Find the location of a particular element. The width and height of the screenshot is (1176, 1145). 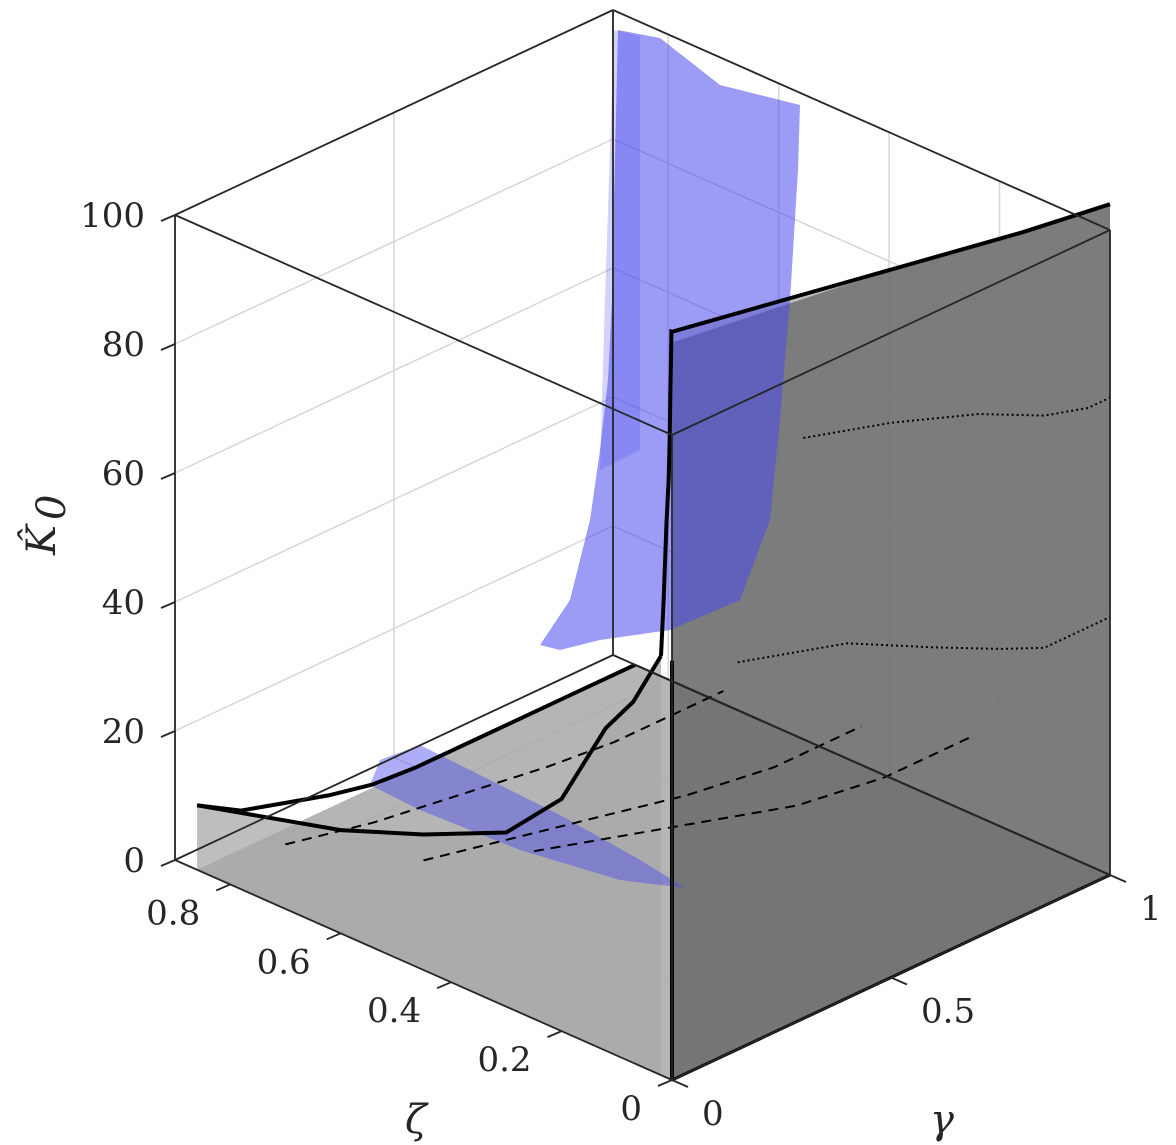

x-tick-label-2: 1 is located at coordinates (1151, 909).